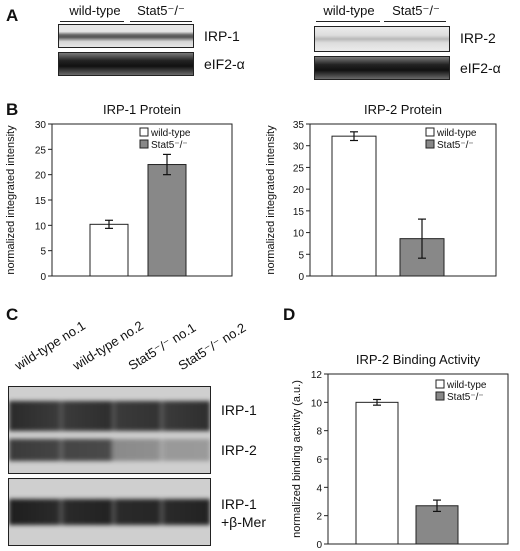  What do you see at coordinates (317, 375) in the screenshot?
I see `y-tick-label: 12` at bounding box center [317, 375].